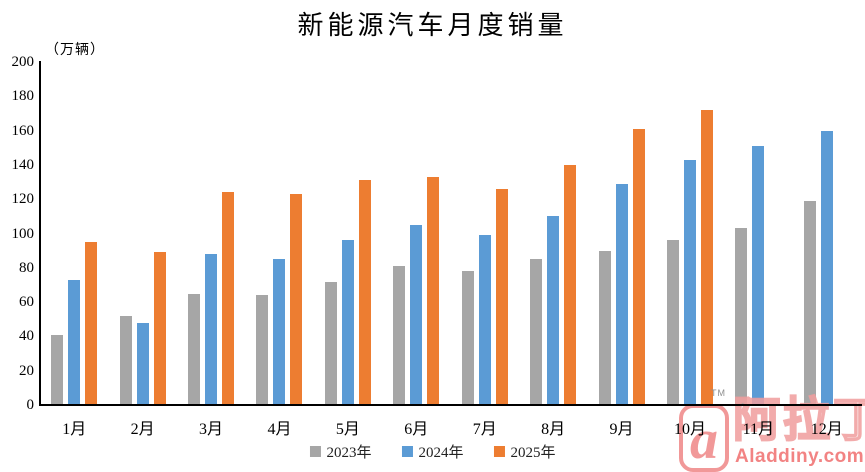 The image size is (865, 472). What do you see at coordinates (672, 322) in the screenshot?
I see `bar-2023年-10月` at bounding box center [672, 322].